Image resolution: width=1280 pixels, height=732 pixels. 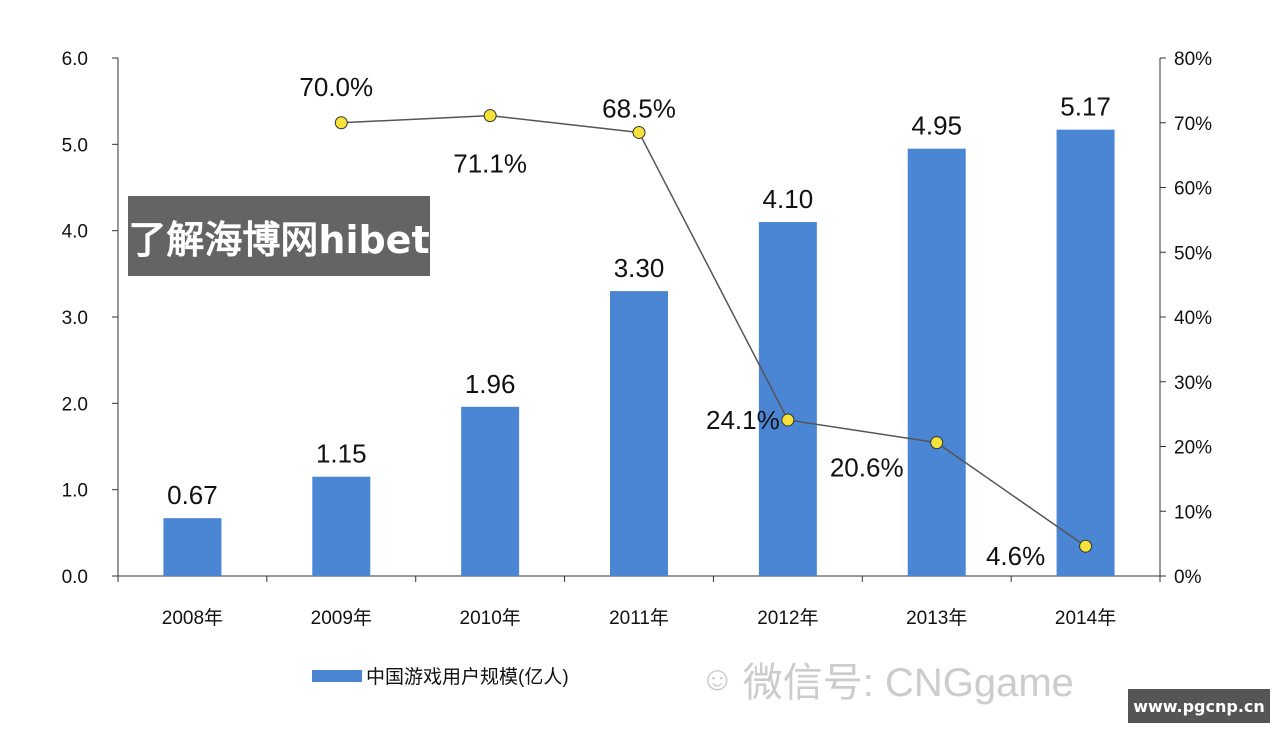 What do you see at coordinates (1193, 253) in the screenshot?
I see `right-tick-label: 50%` at bounding box center [1193, 253].